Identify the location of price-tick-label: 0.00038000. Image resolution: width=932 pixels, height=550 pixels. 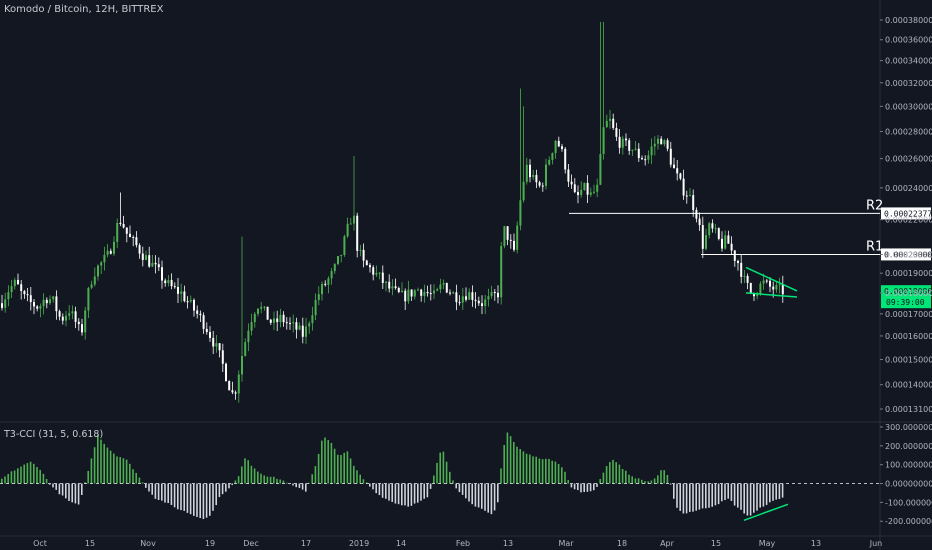
(908, 20).